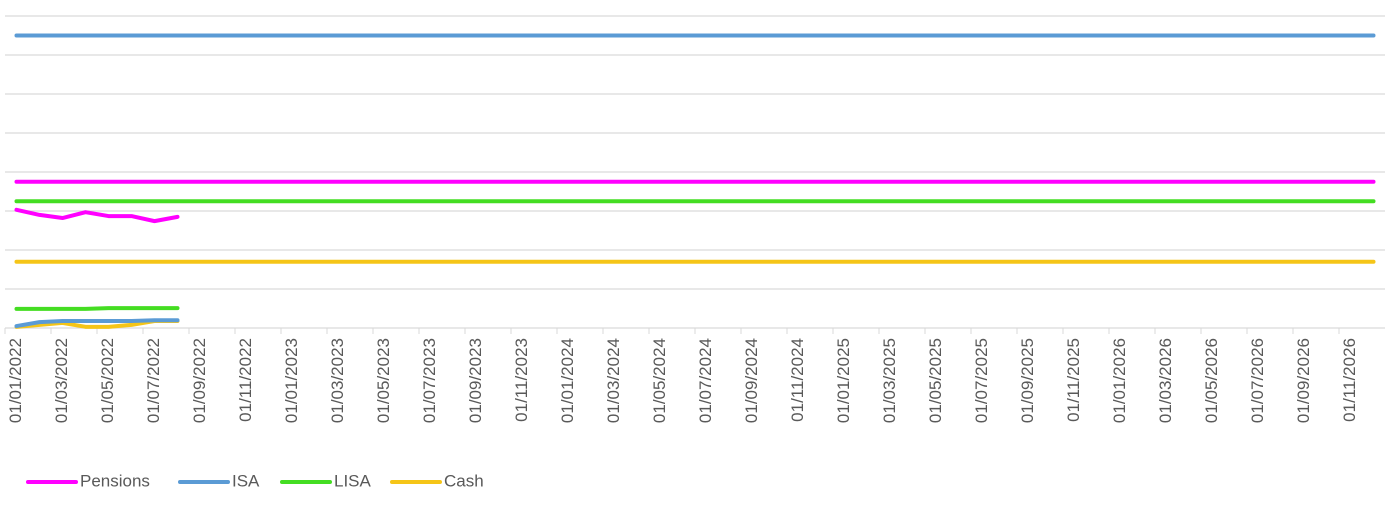  I want to click on x-tick-label: 01/01/2026, so click(1119, 380).